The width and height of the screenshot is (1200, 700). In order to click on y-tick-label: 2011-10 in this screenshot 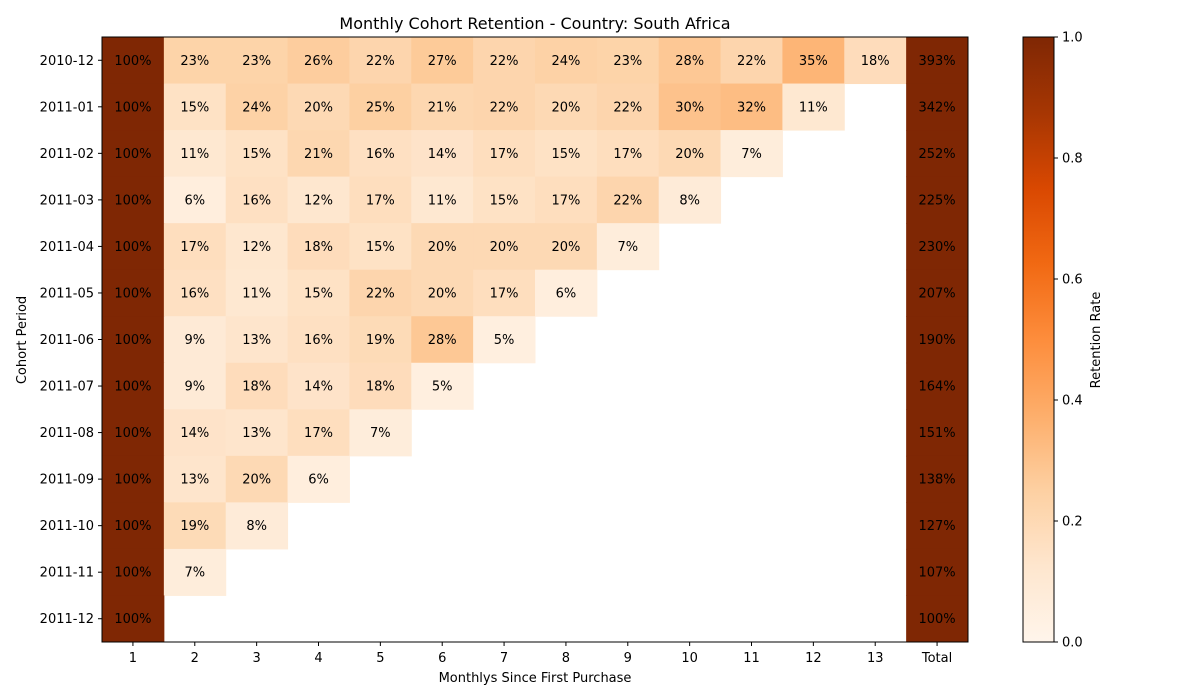, I will do `click(67, 526)`.